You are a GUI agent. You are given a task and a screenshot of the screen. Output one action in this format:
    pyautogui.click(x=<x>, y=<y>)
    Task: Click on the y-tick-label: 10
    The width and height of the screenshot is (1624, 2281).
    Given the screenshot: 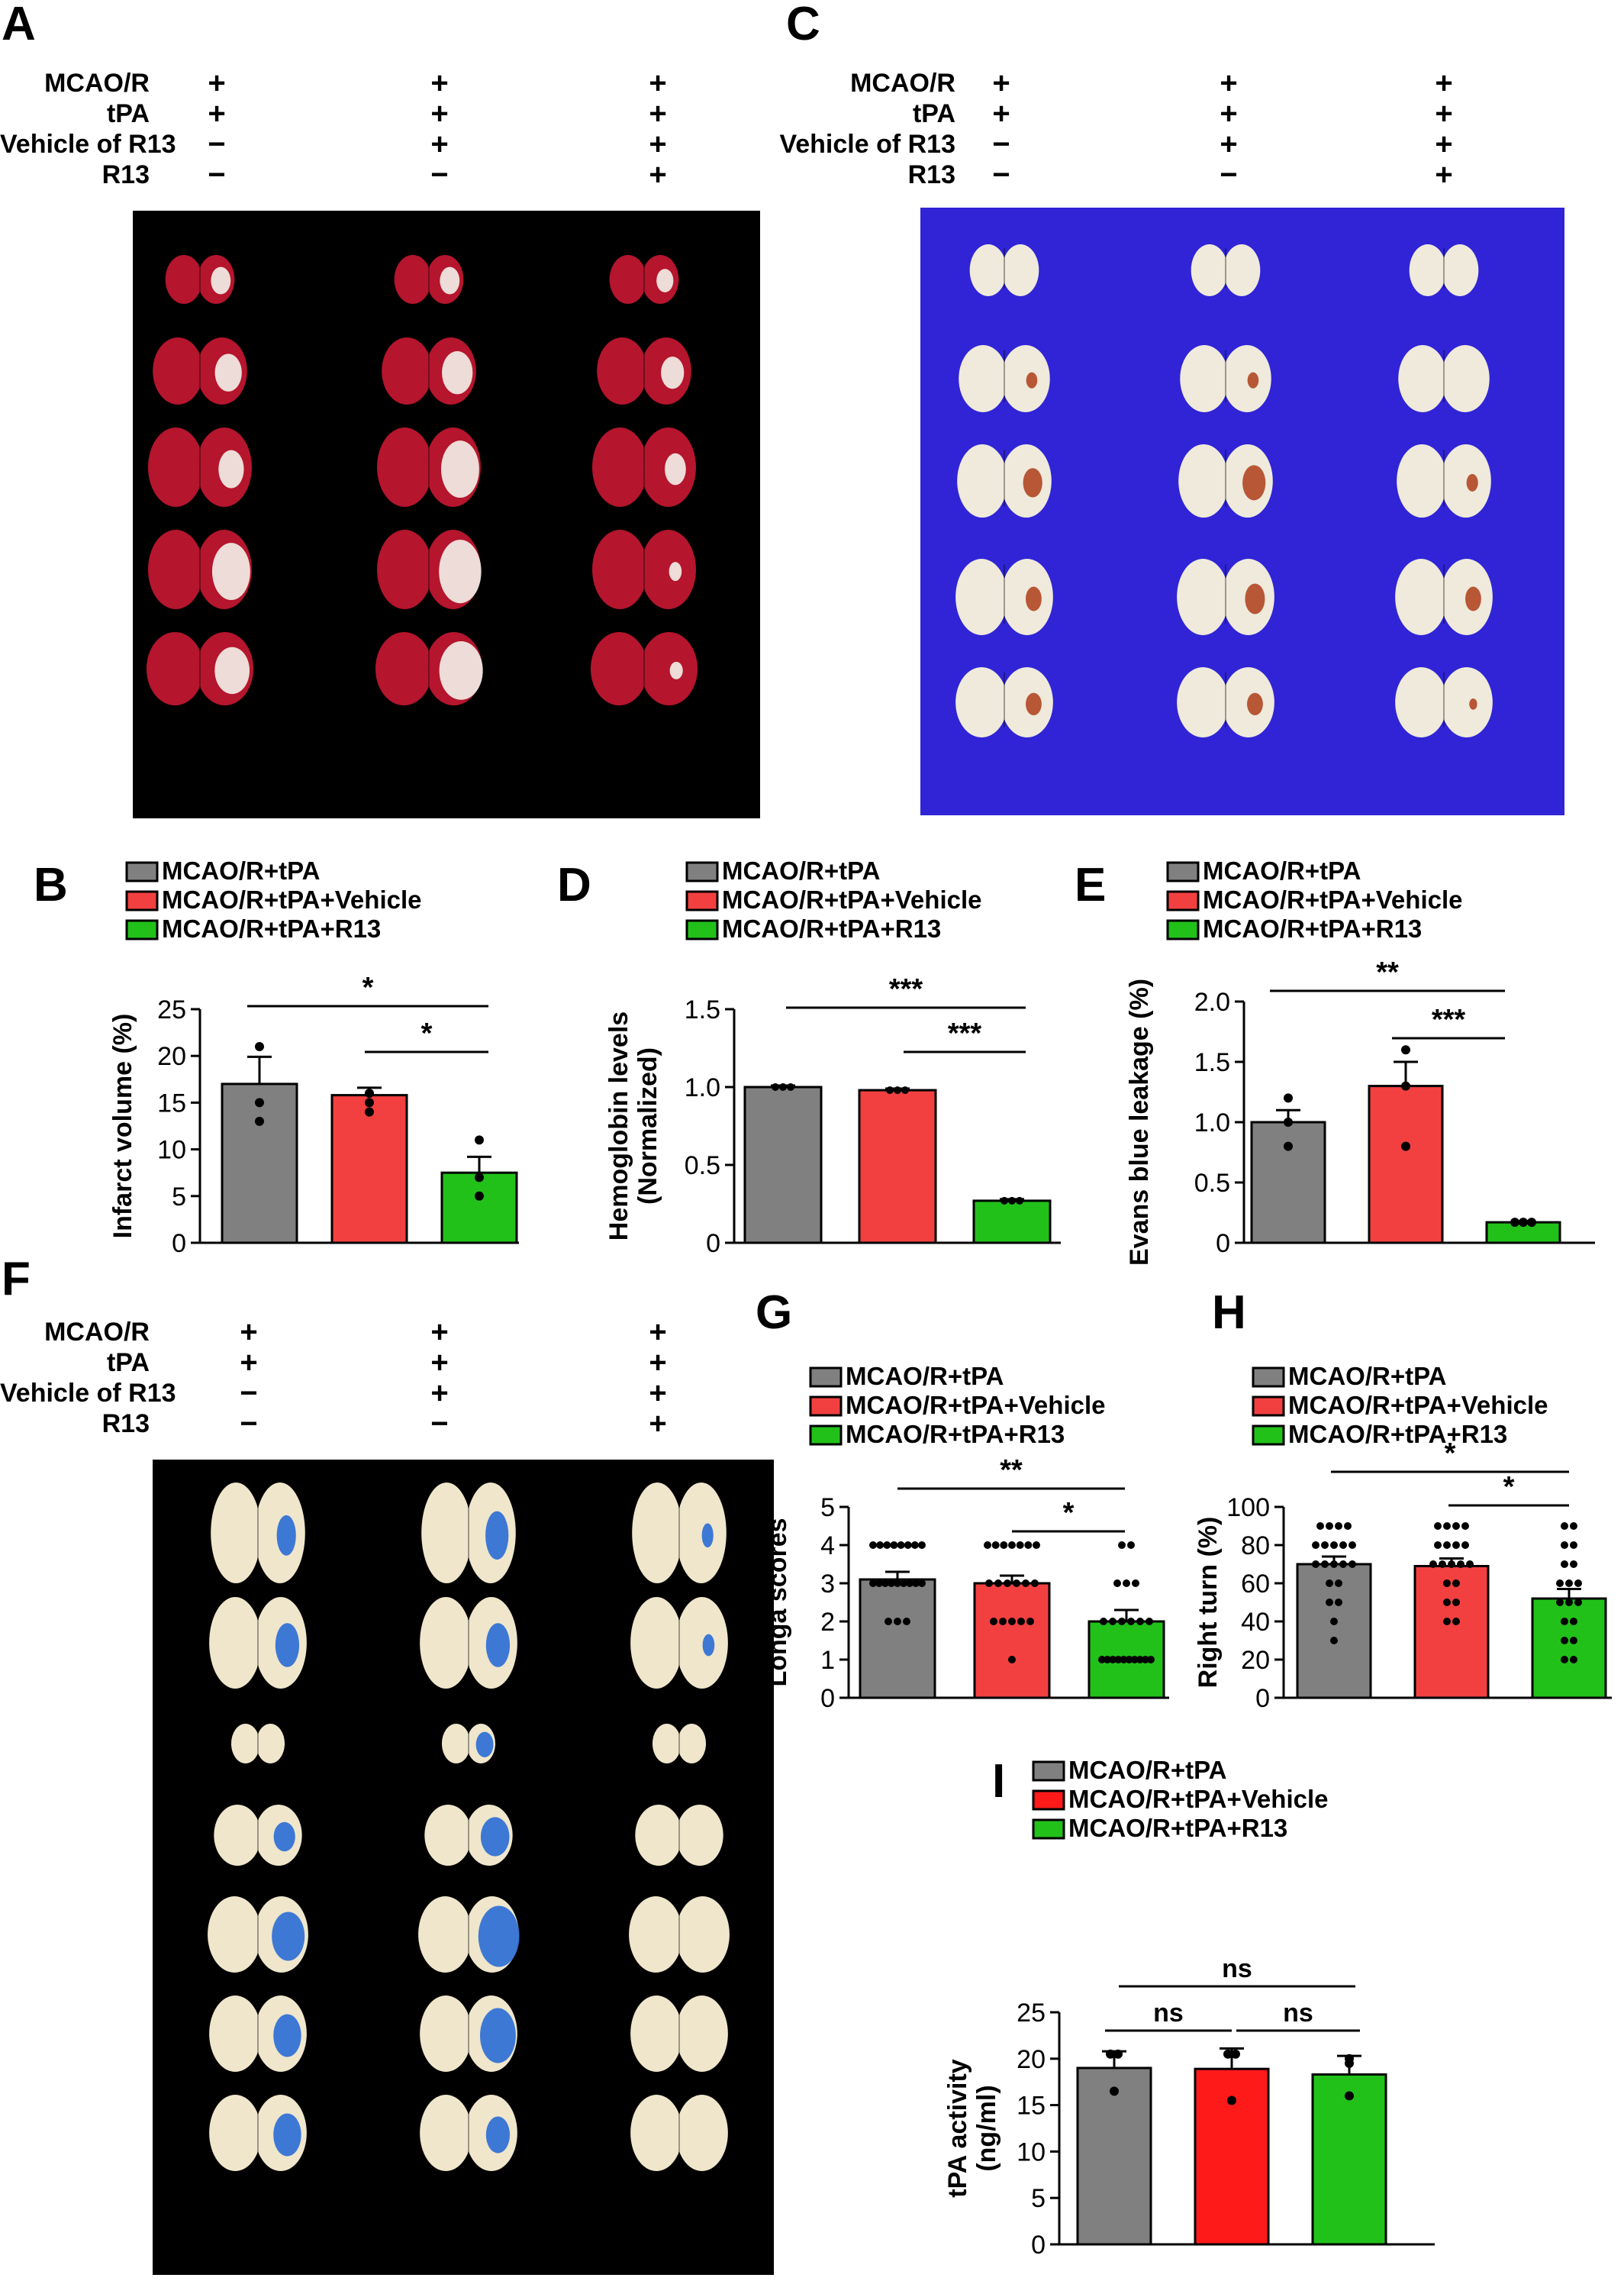 What is the action you would take?
    pyautogui.click(x=171, y=1150)
    